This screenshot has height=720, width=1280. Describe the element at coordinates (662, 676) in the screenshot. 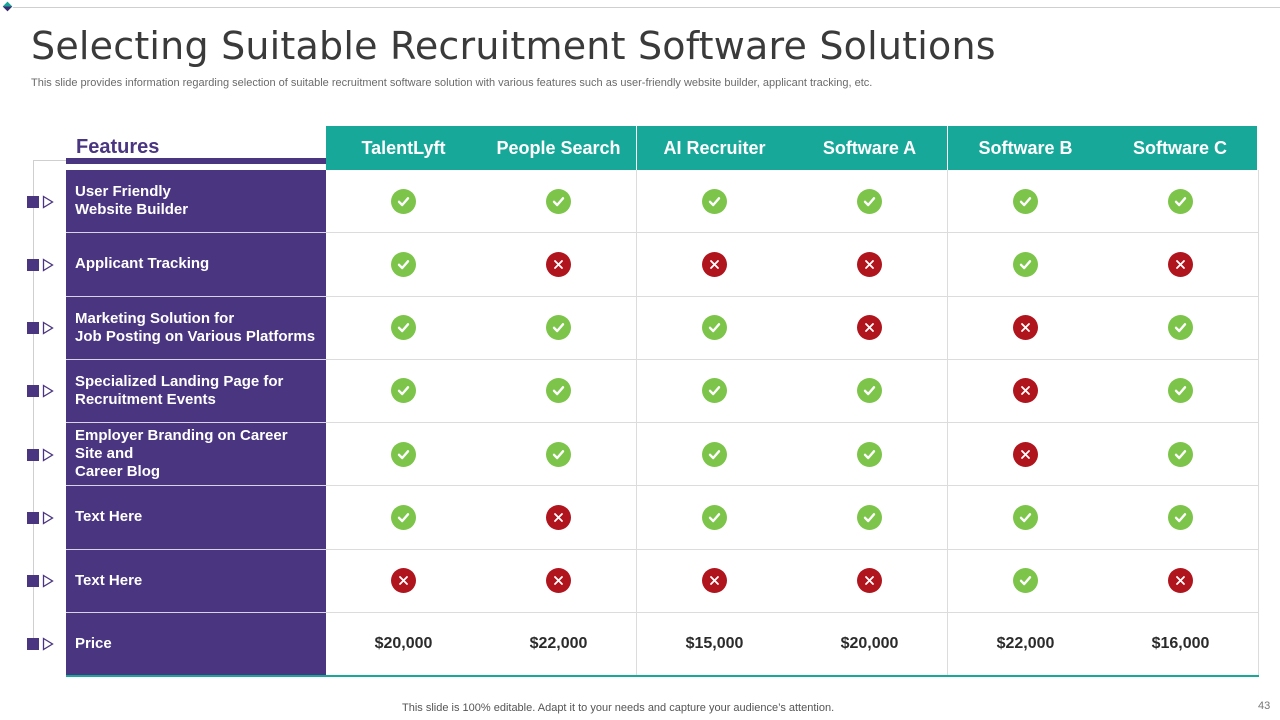

I see `table-bottom-line` at that location.